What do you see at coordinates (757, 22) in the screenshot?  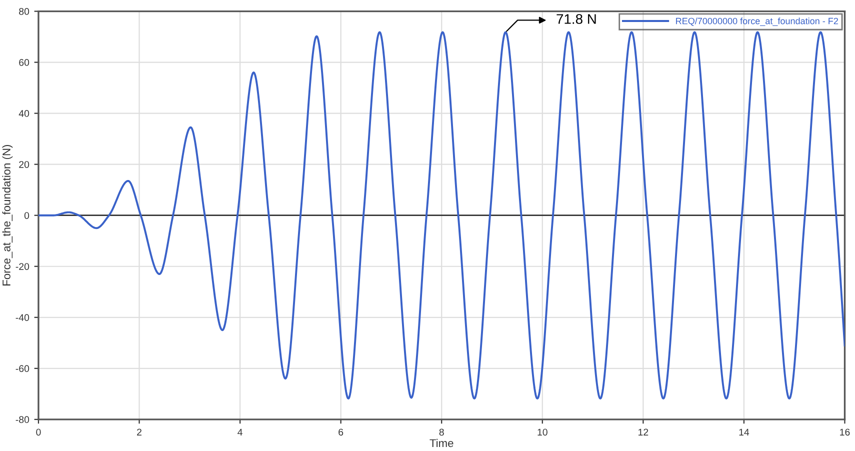 I see `legend-label: REQ/70000000 force_at_foundation - F2` at bounding box center [757, 22].